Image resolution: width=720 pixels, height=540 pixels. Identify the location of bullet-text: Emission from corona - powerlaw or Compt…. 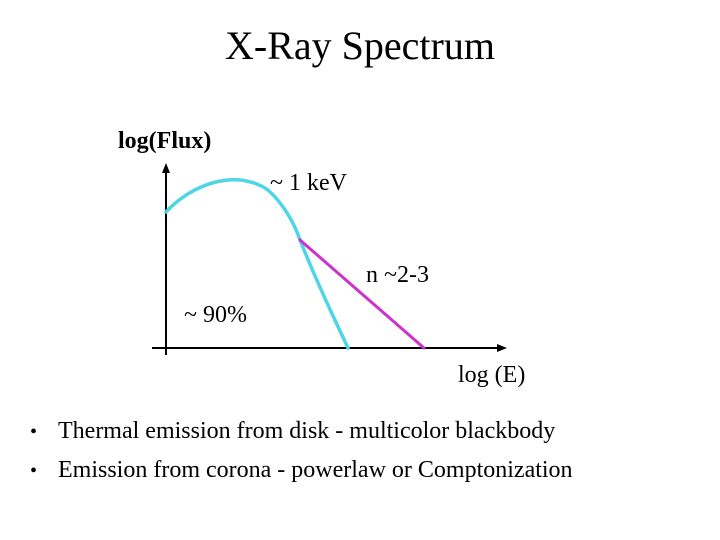
(315, 470).